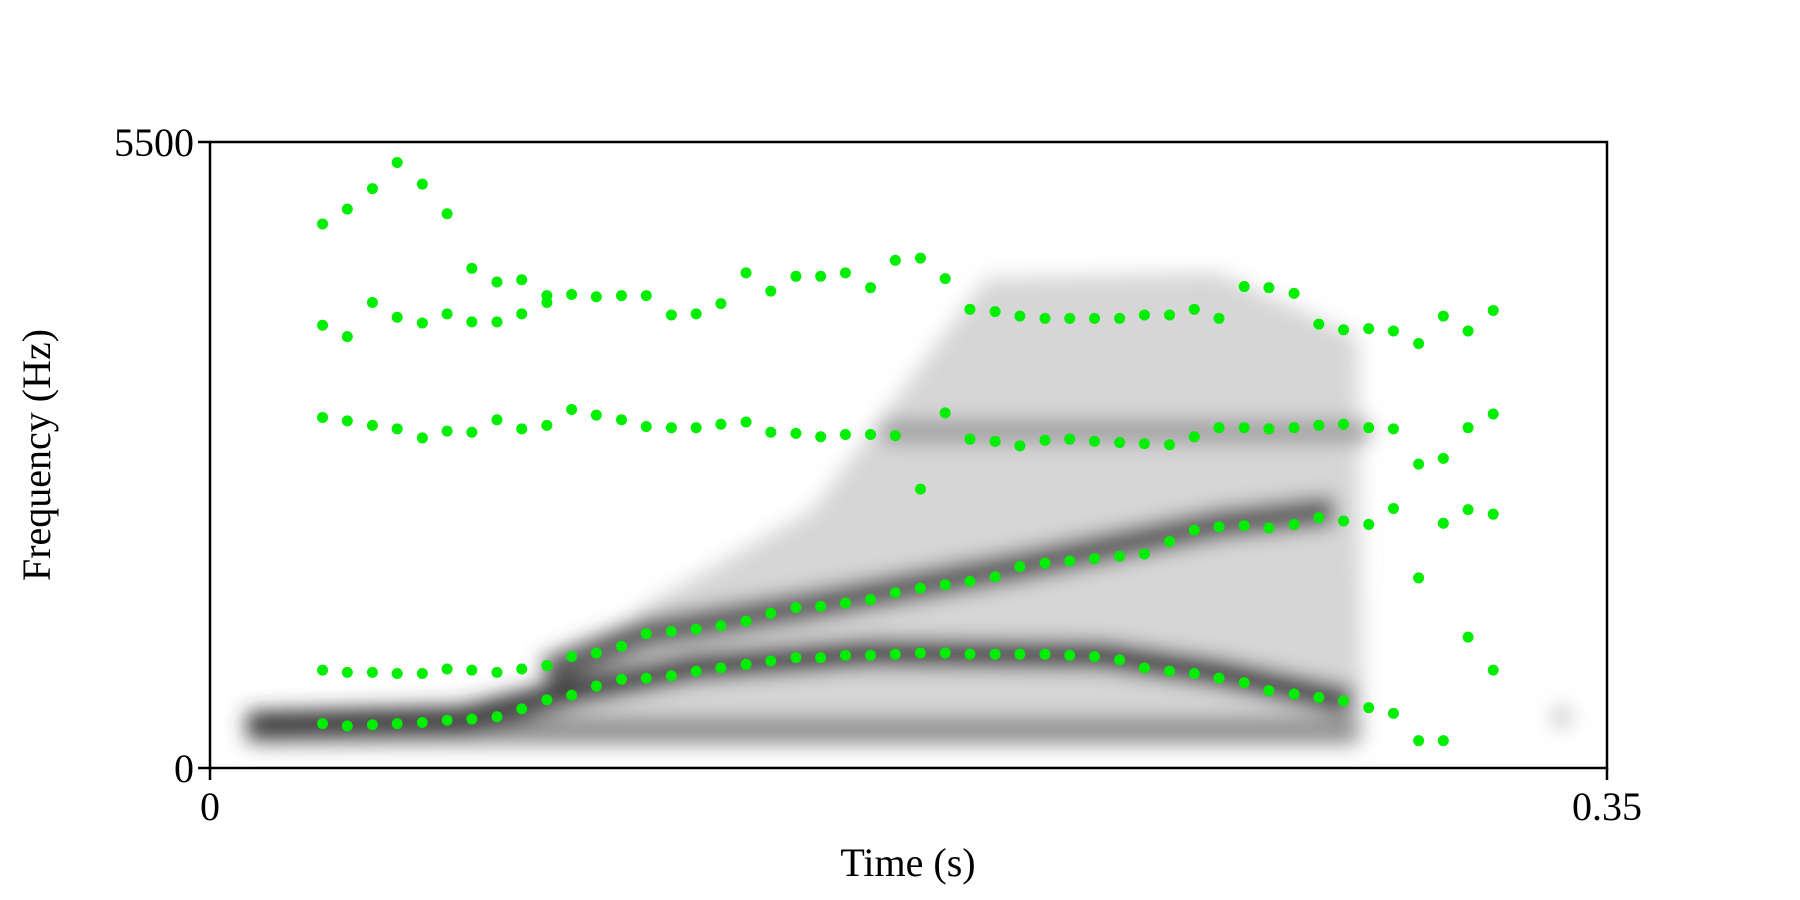 This screenshot has height=900, width=1800. Describe the element at coordinates (210, 806) in the screenshot. I see `x-tick-label: 0` at that location.